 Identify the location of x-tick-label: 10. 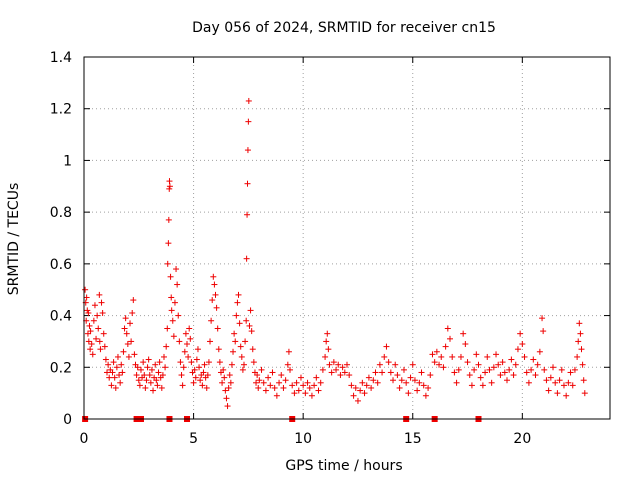
(303, 439).